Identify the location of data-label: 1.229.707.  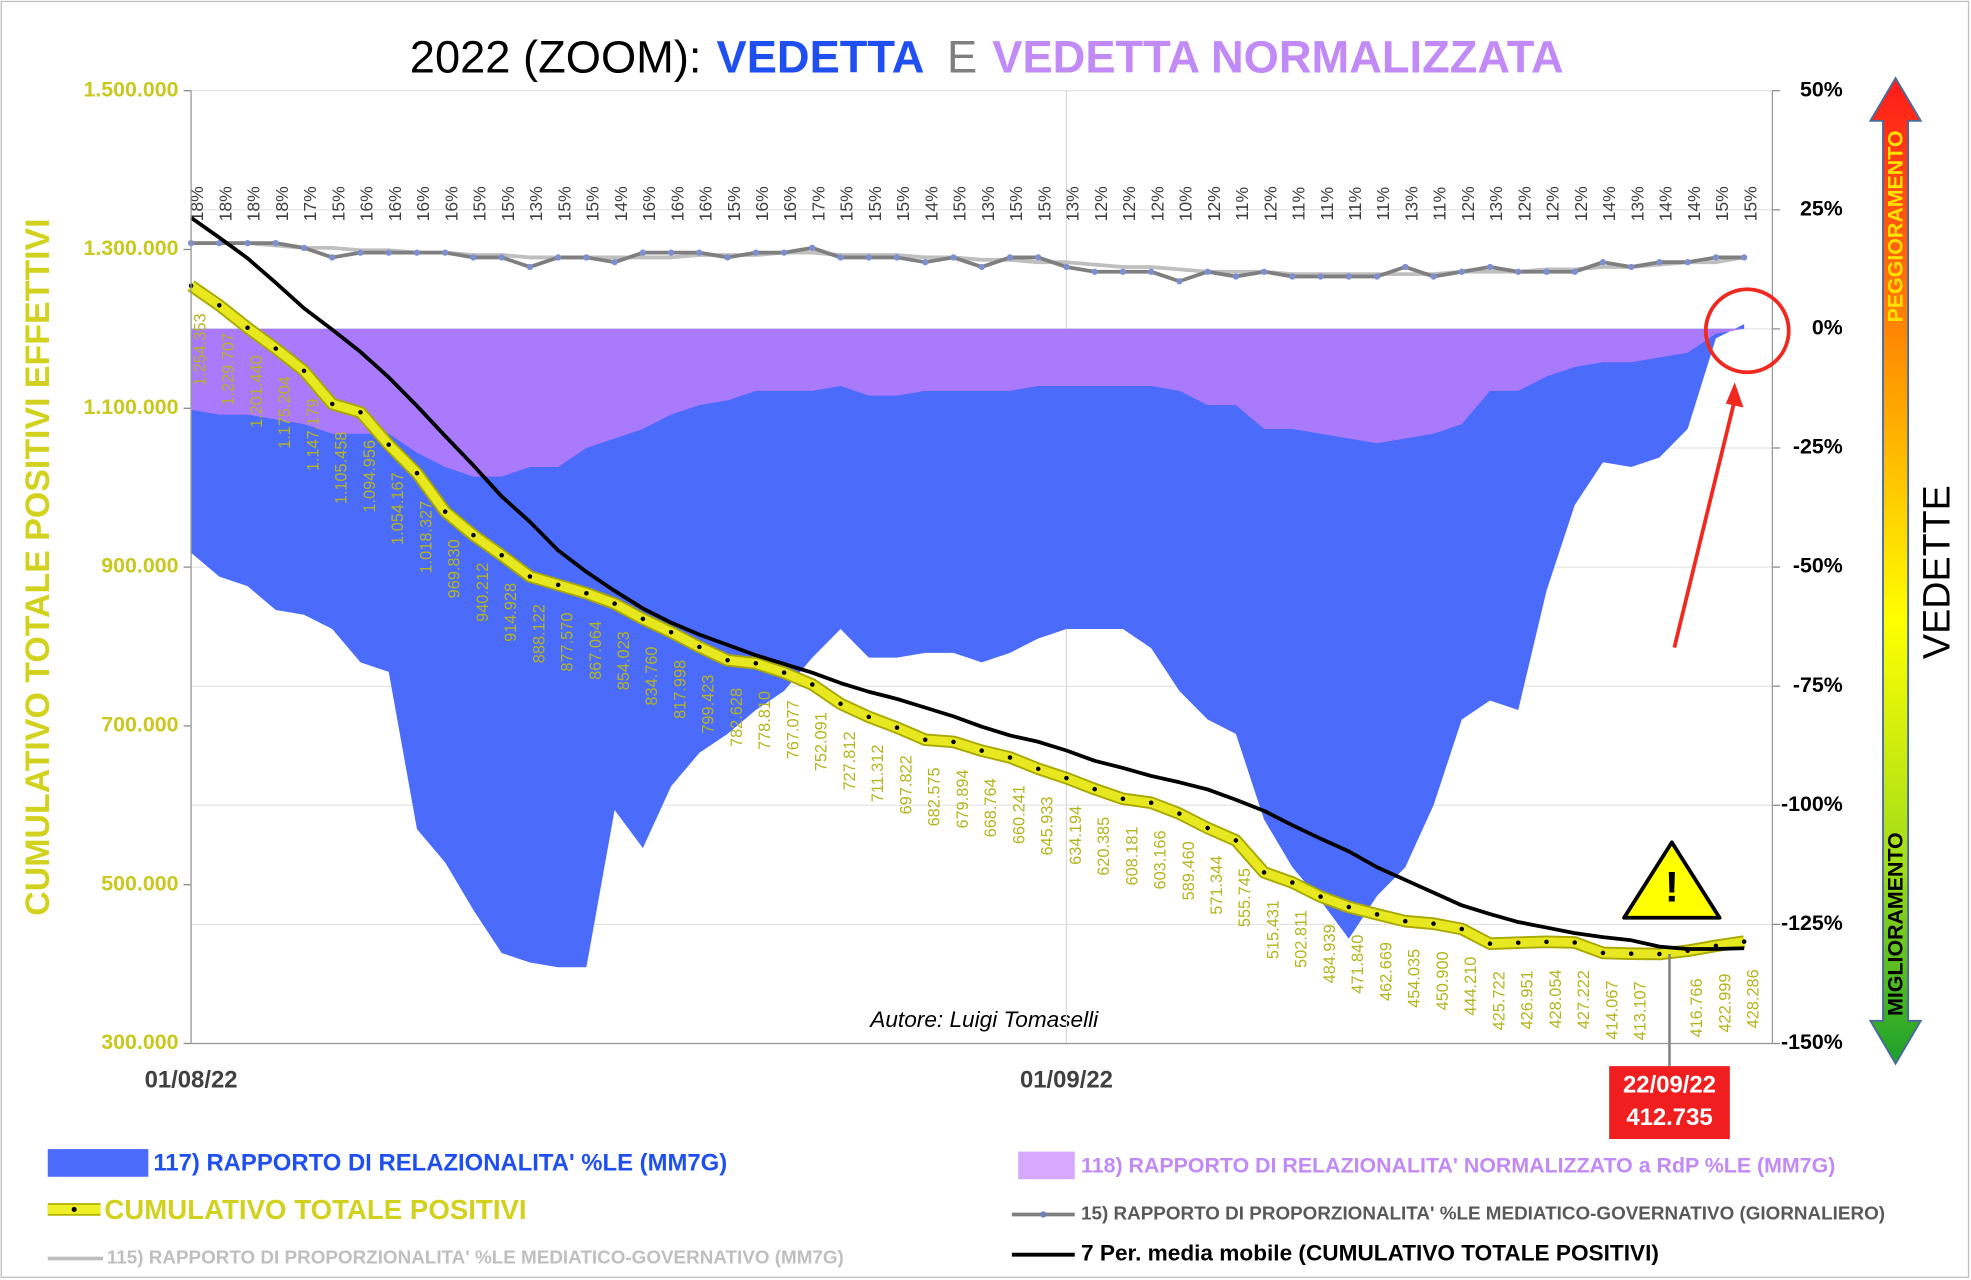
(229, 369).